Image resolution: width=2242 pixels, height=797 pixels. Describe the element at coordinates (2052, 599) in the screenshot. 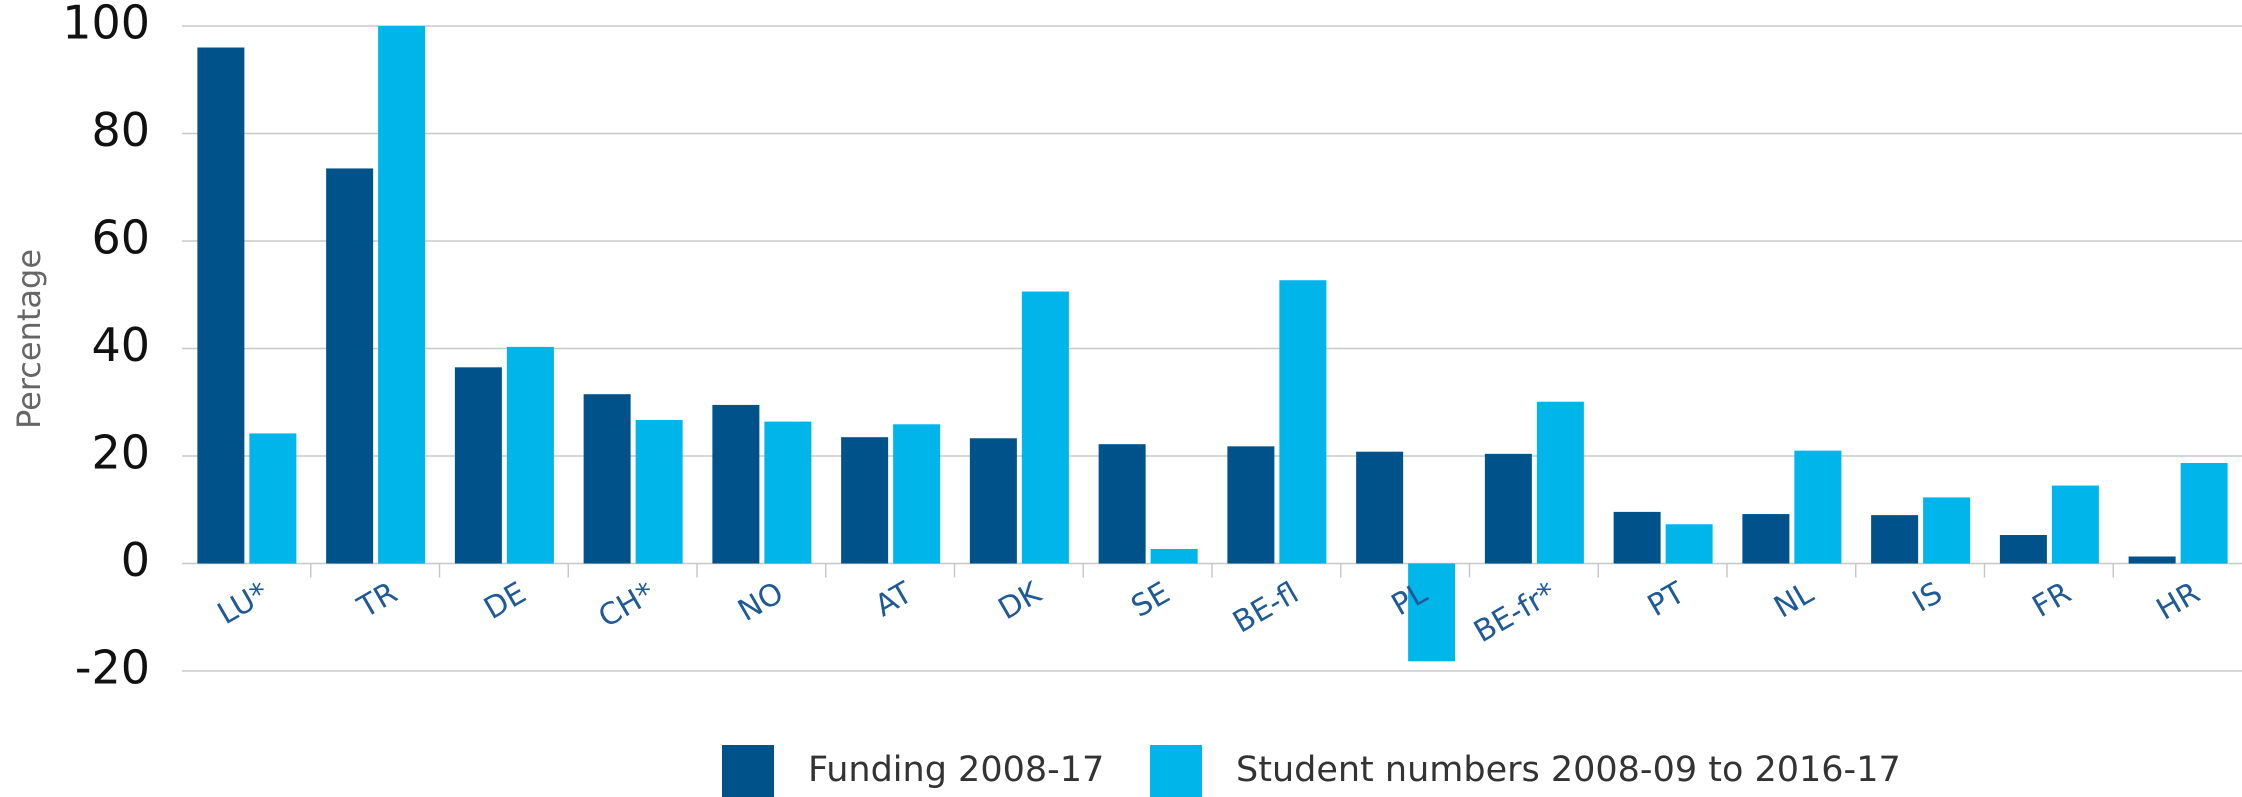

I see `x-tick-label: FR` at that location.